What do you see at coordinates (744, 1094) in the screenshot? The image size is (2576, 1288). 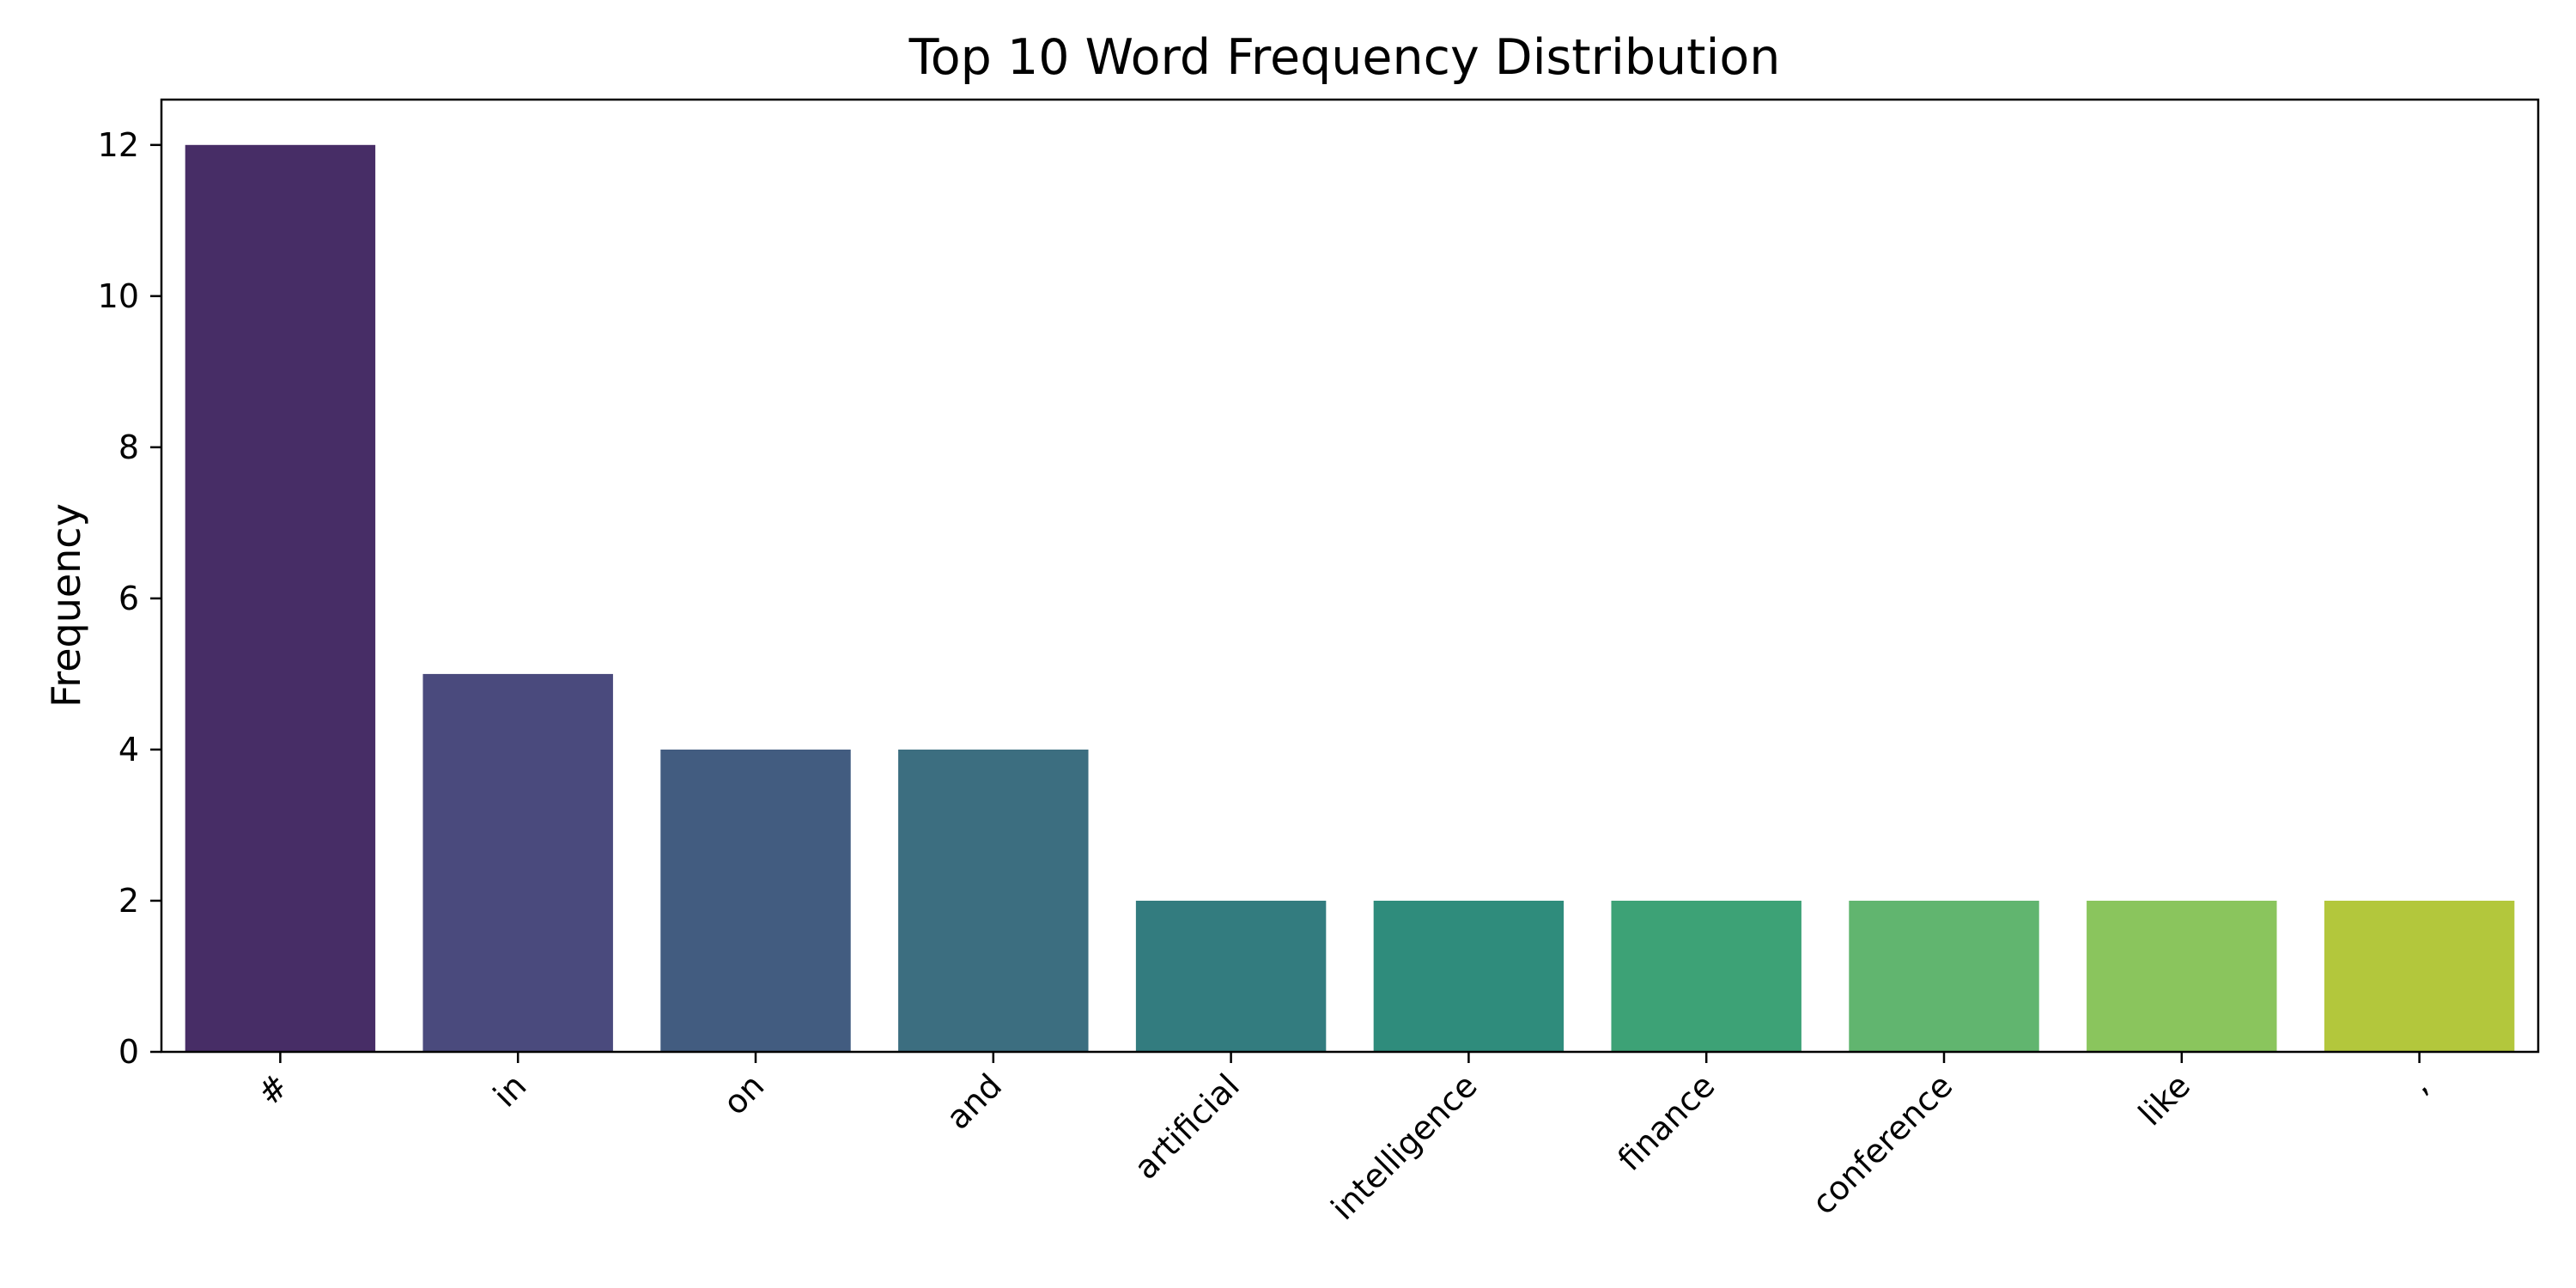 I see `x-tick-label: on` at bounding box center [744, 1094].